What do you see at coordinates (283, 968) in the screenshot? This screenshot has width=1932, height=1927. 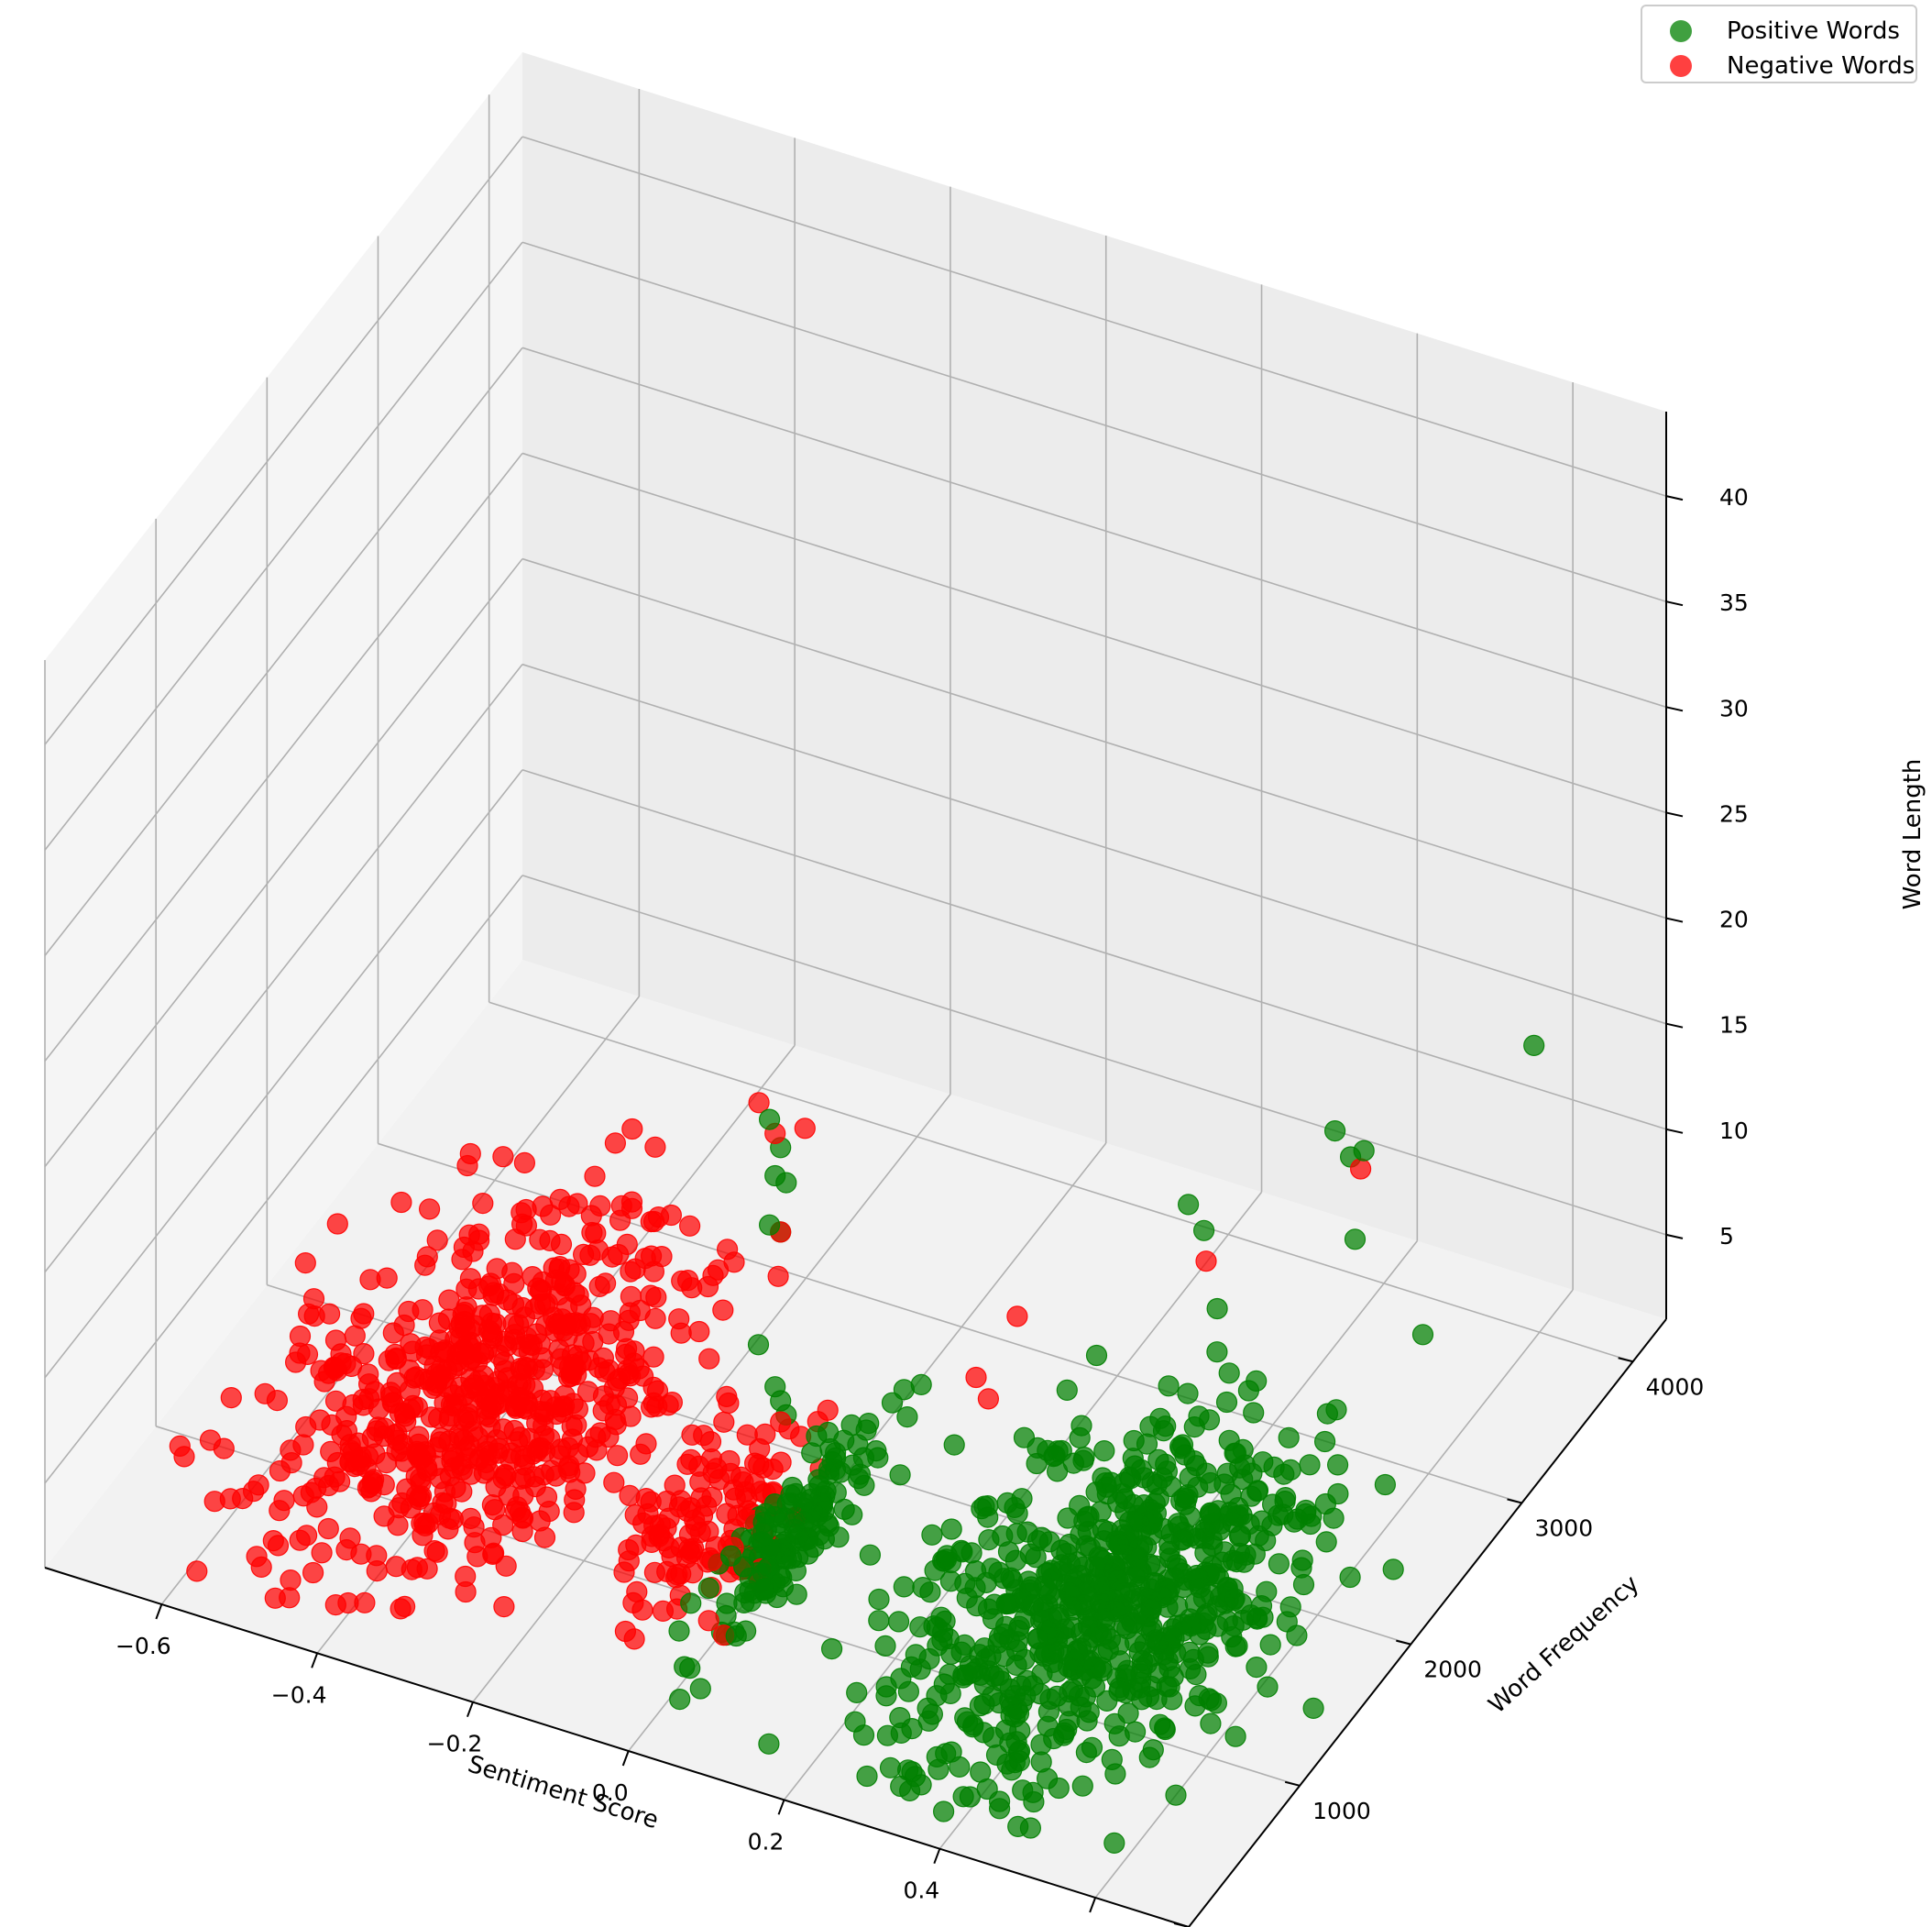 I see `gridline-left-z` at bounding box center [283, 968].